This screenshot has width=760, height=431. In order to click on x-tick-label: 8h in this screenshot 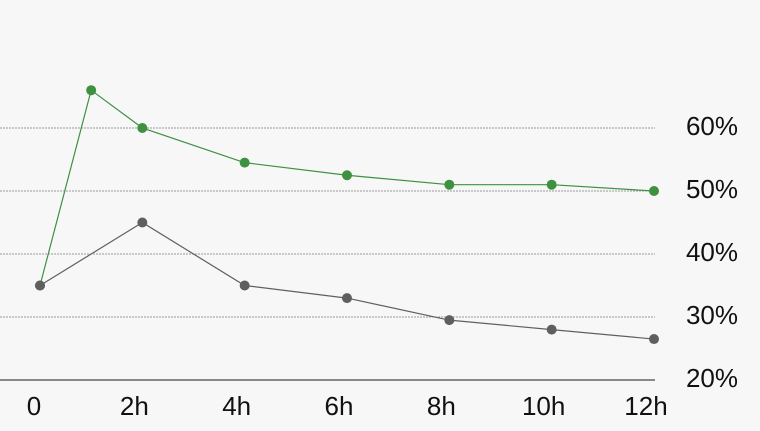, I will do `click(441, 406)`.